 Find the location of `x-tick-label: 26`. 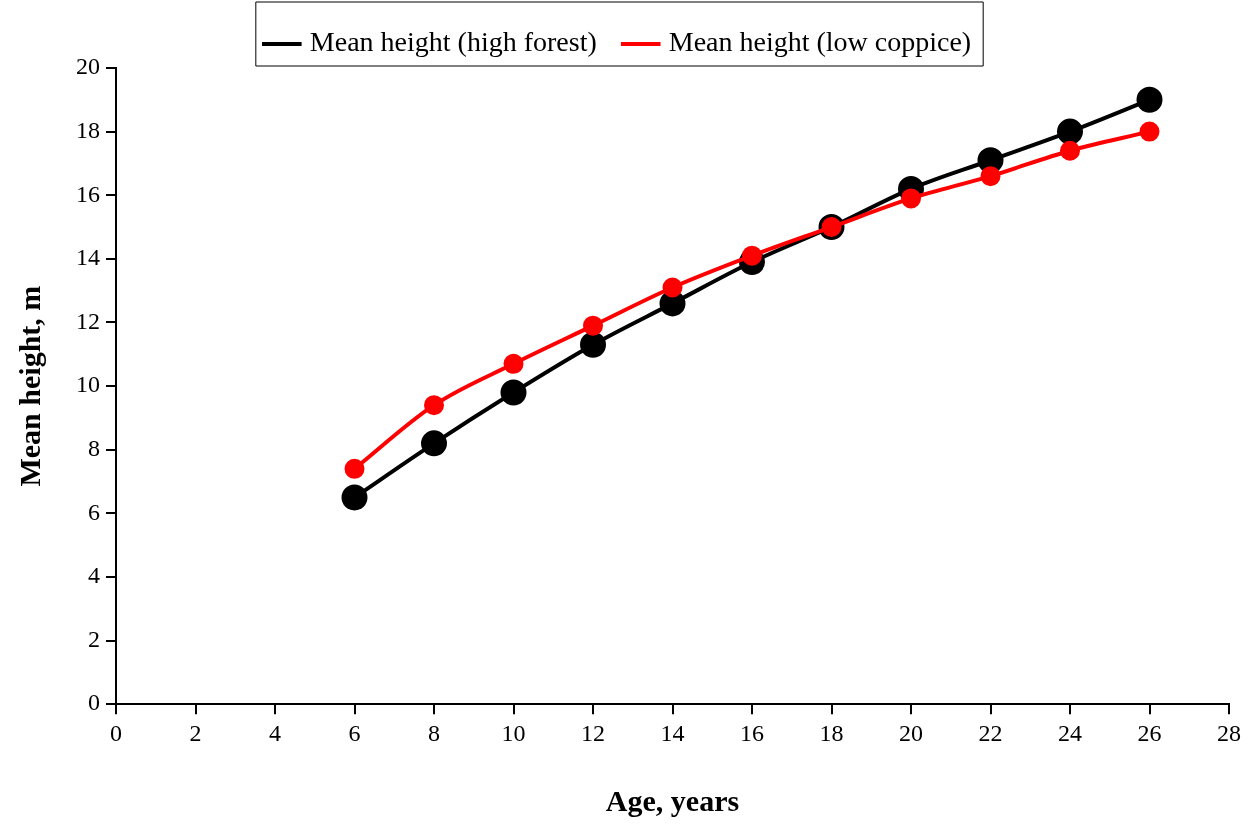

x-tick-label: 26 is located at coordinates (1149, 732).